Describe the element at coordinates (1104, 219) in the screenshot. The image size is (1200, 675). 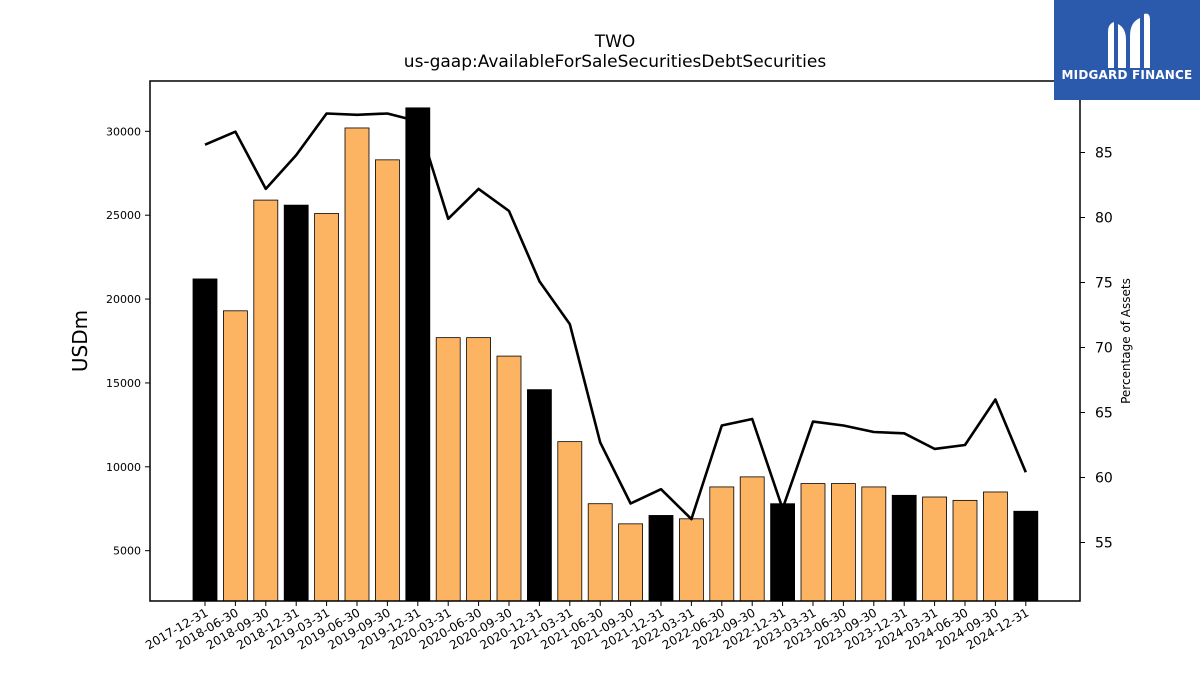
I see `y2-tick-label: 80` at that location.